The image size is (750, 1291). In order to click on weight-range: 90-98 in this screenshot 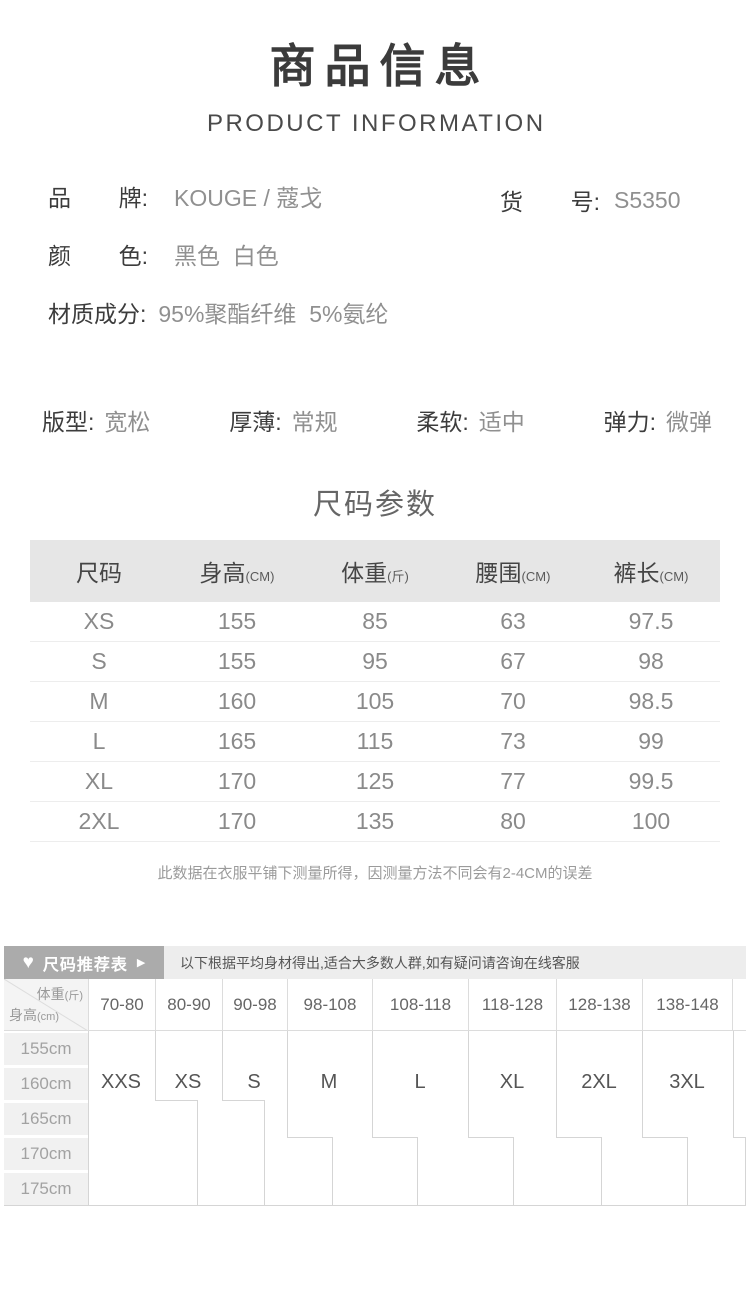, I will do `click(254, 1004)`.